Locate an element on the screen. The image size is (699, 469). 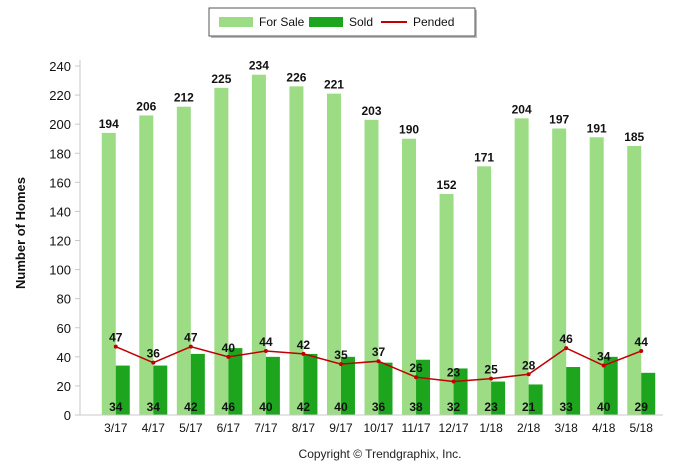
sold-value-label: 23 is located at coordinates (491, 407).